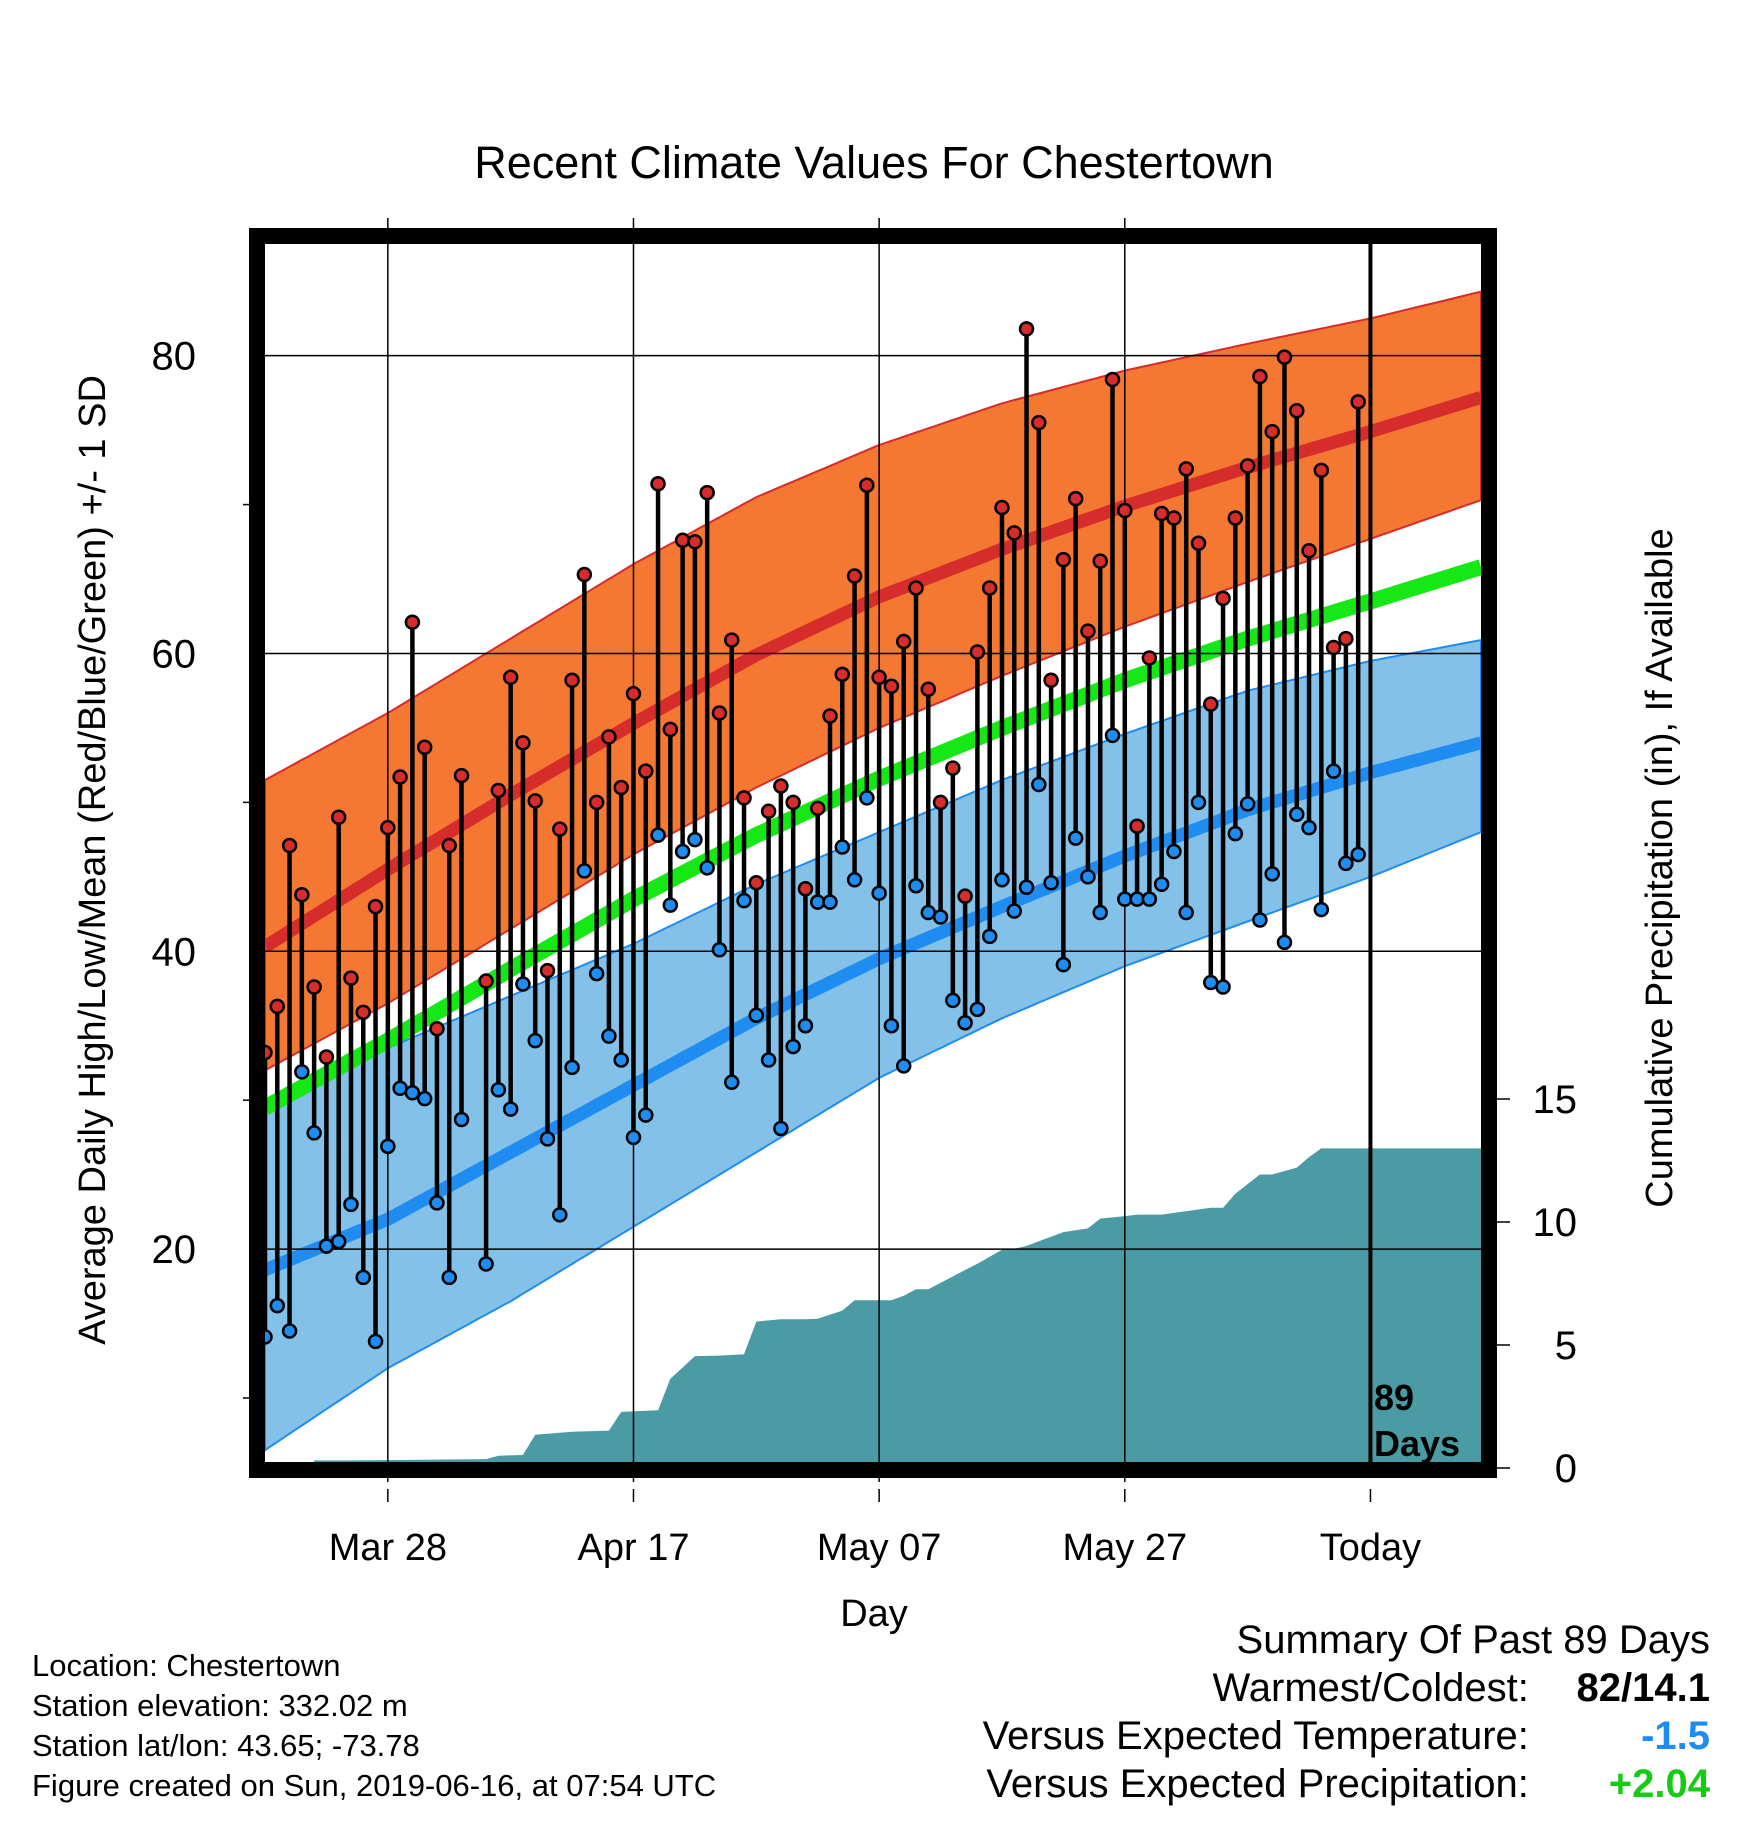  I want to click on summary-title: Summary Of Past 89 Days, so click(1473, 1640).